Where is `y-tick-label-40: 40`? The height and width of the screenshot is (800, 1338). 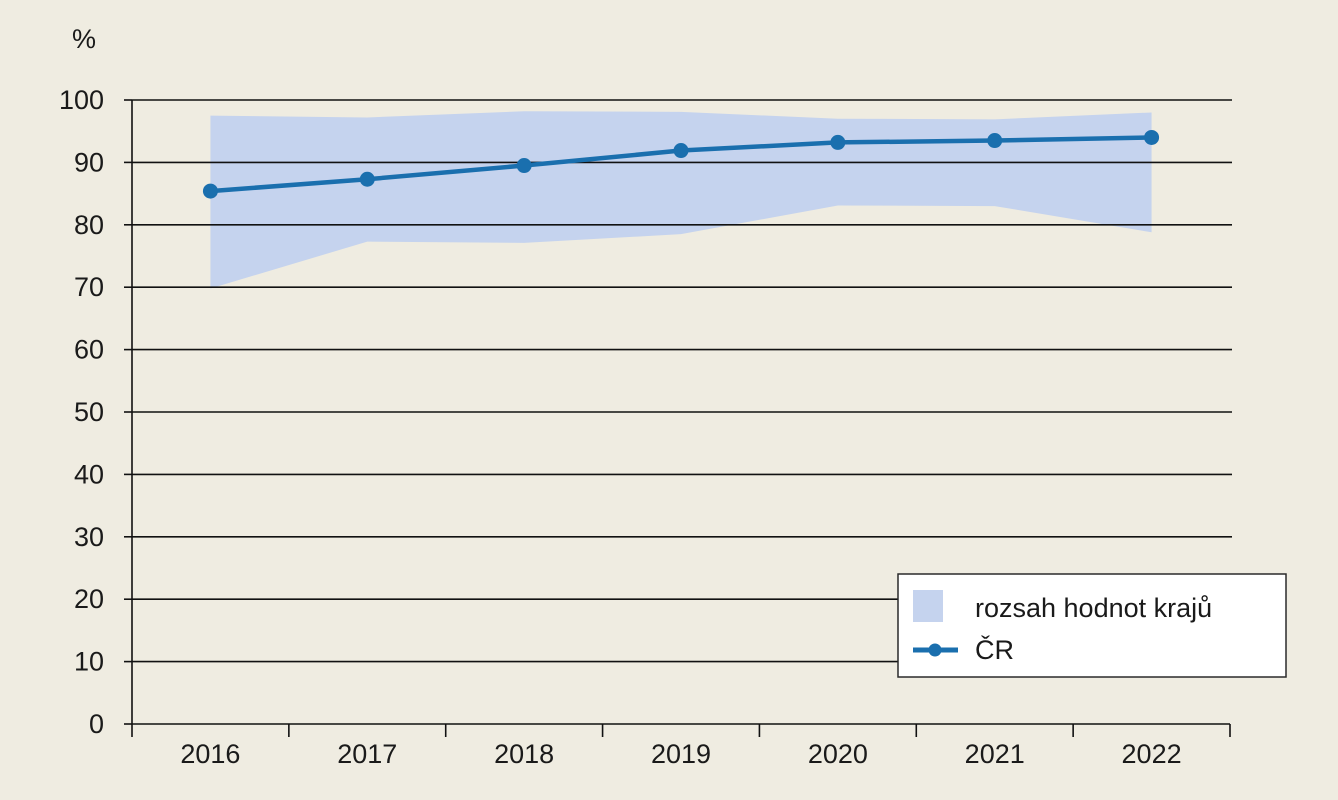 y-tick-label-40: 40 is located at coordinates (89, 474).